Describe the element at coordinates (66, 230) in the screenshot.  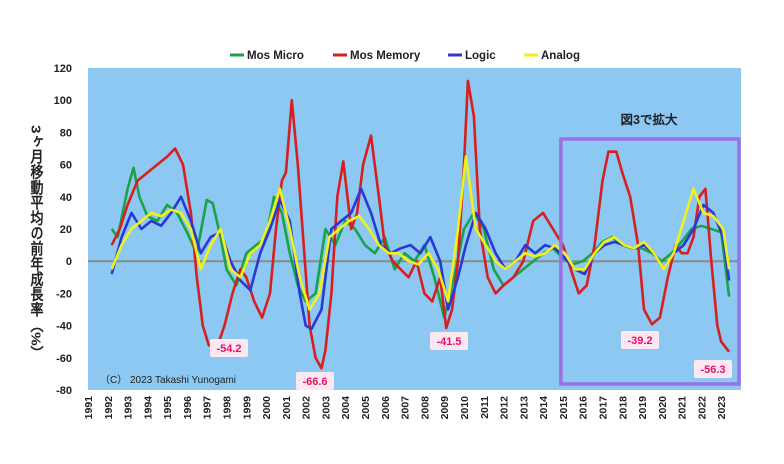
I see `y-tick-label: 20` at that location.